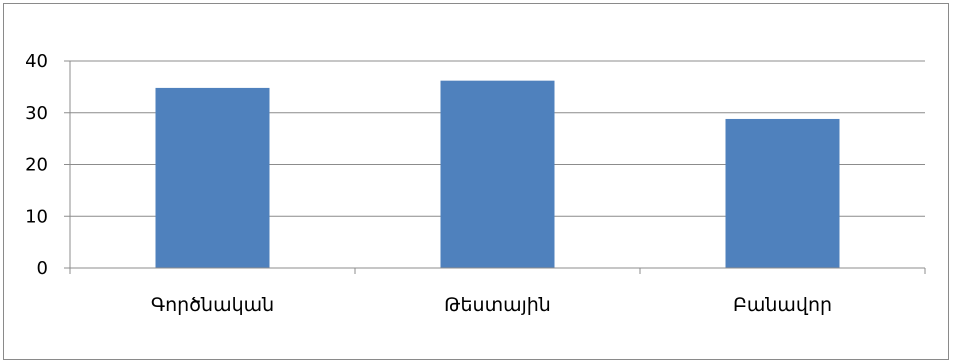  I want to click on y-tick-label: 40, so click(36, 61).